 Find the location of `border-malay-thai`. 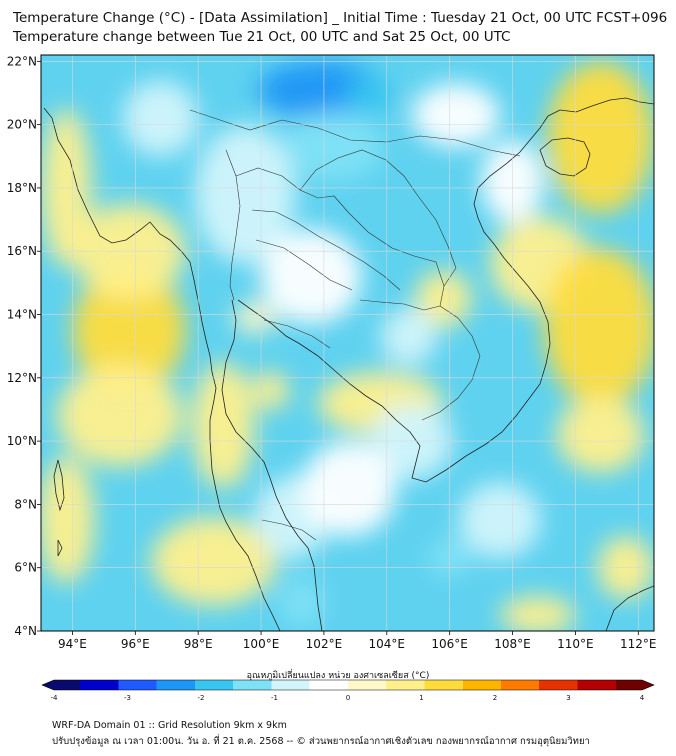

border-malay-thai is located at coordinates (289, 530).